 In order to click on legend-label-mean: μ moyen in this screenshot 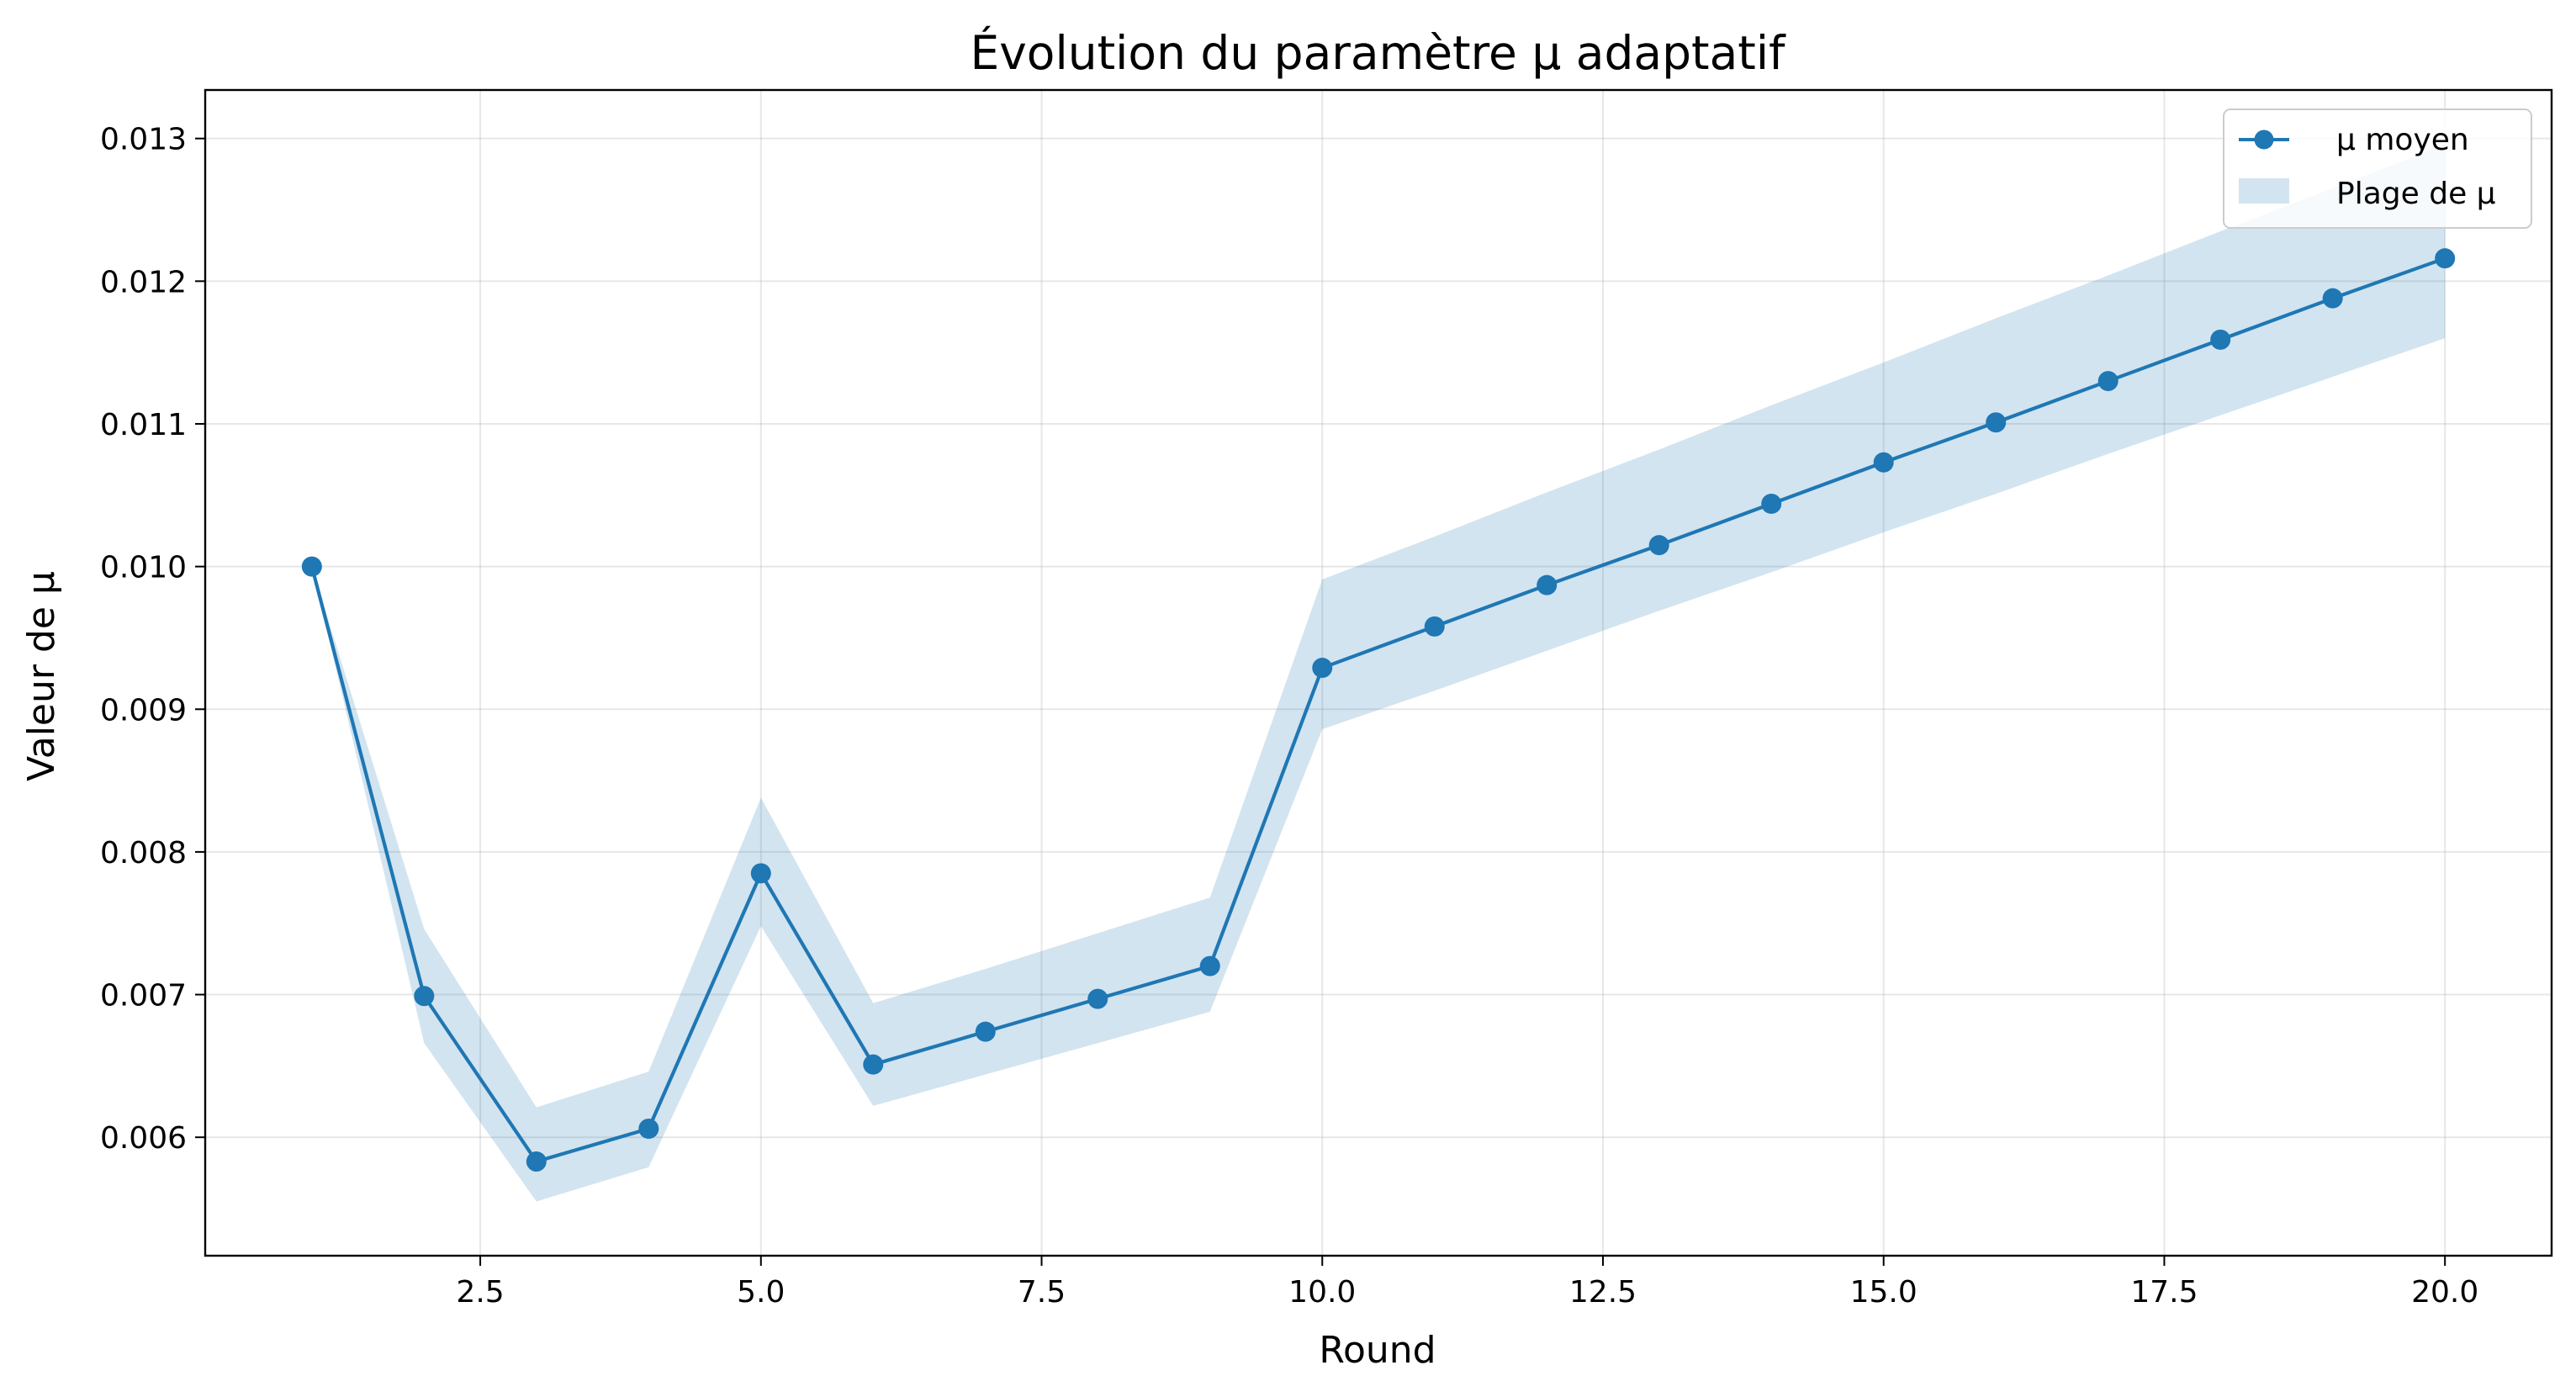, I will do `click(2402, 140)`.